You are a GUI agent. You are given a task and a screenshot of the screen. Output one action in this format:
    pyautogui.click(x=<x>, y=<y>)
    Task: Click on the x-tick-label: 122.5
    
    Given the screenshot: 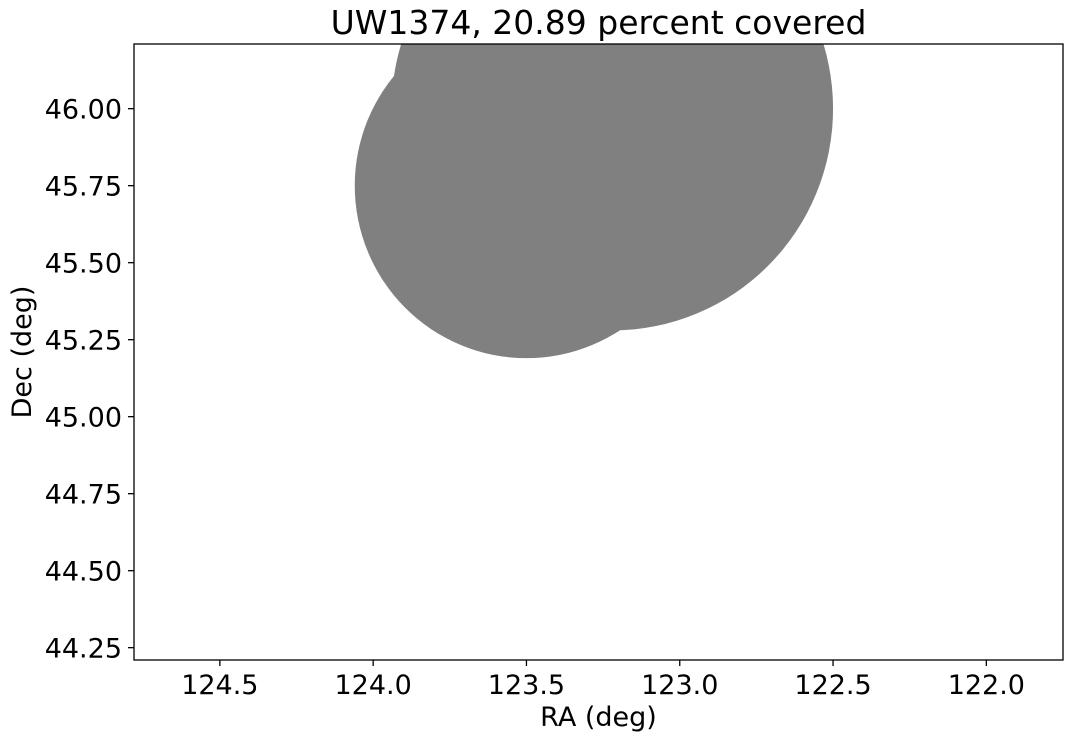 What is the action you would take?
    pyautogui.click(x=832, y=685)
    